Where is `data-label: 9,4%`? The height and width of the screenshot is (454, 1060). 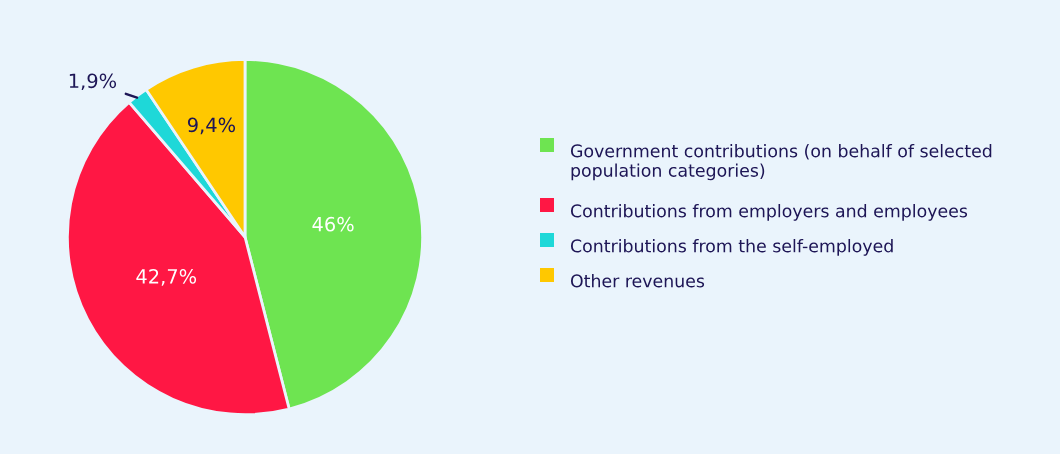
data-label: 9,4% is located at coordinates (211, 126).